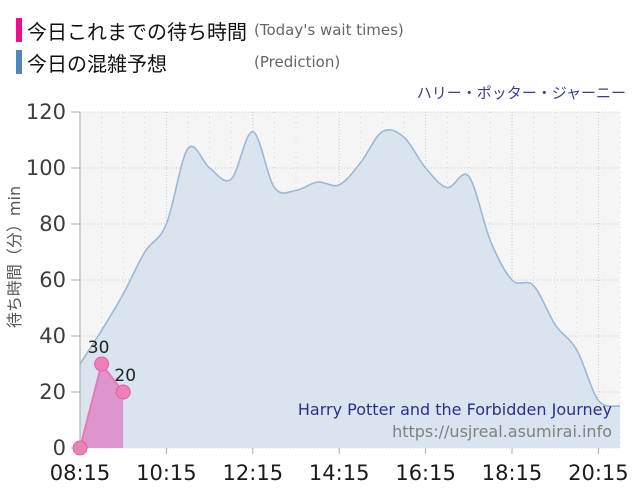  Describe the element at coordinates (454, 409) in the screenshot. I see `watermark-attraction-name: Harry Potter and the Forbidden Journey` at that location.